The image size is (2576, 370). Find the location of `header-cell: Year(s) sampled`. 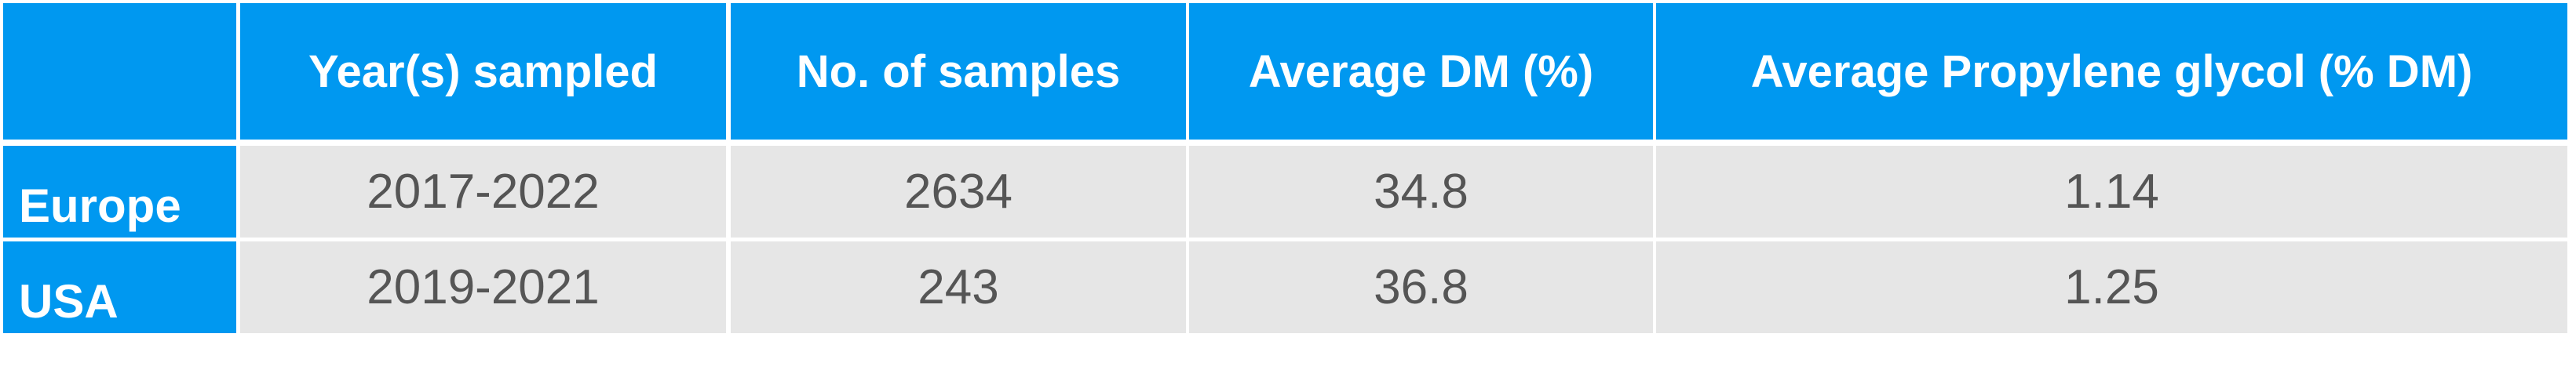

header-cell: Year(s) sampled is located at coordinates (483, 71).